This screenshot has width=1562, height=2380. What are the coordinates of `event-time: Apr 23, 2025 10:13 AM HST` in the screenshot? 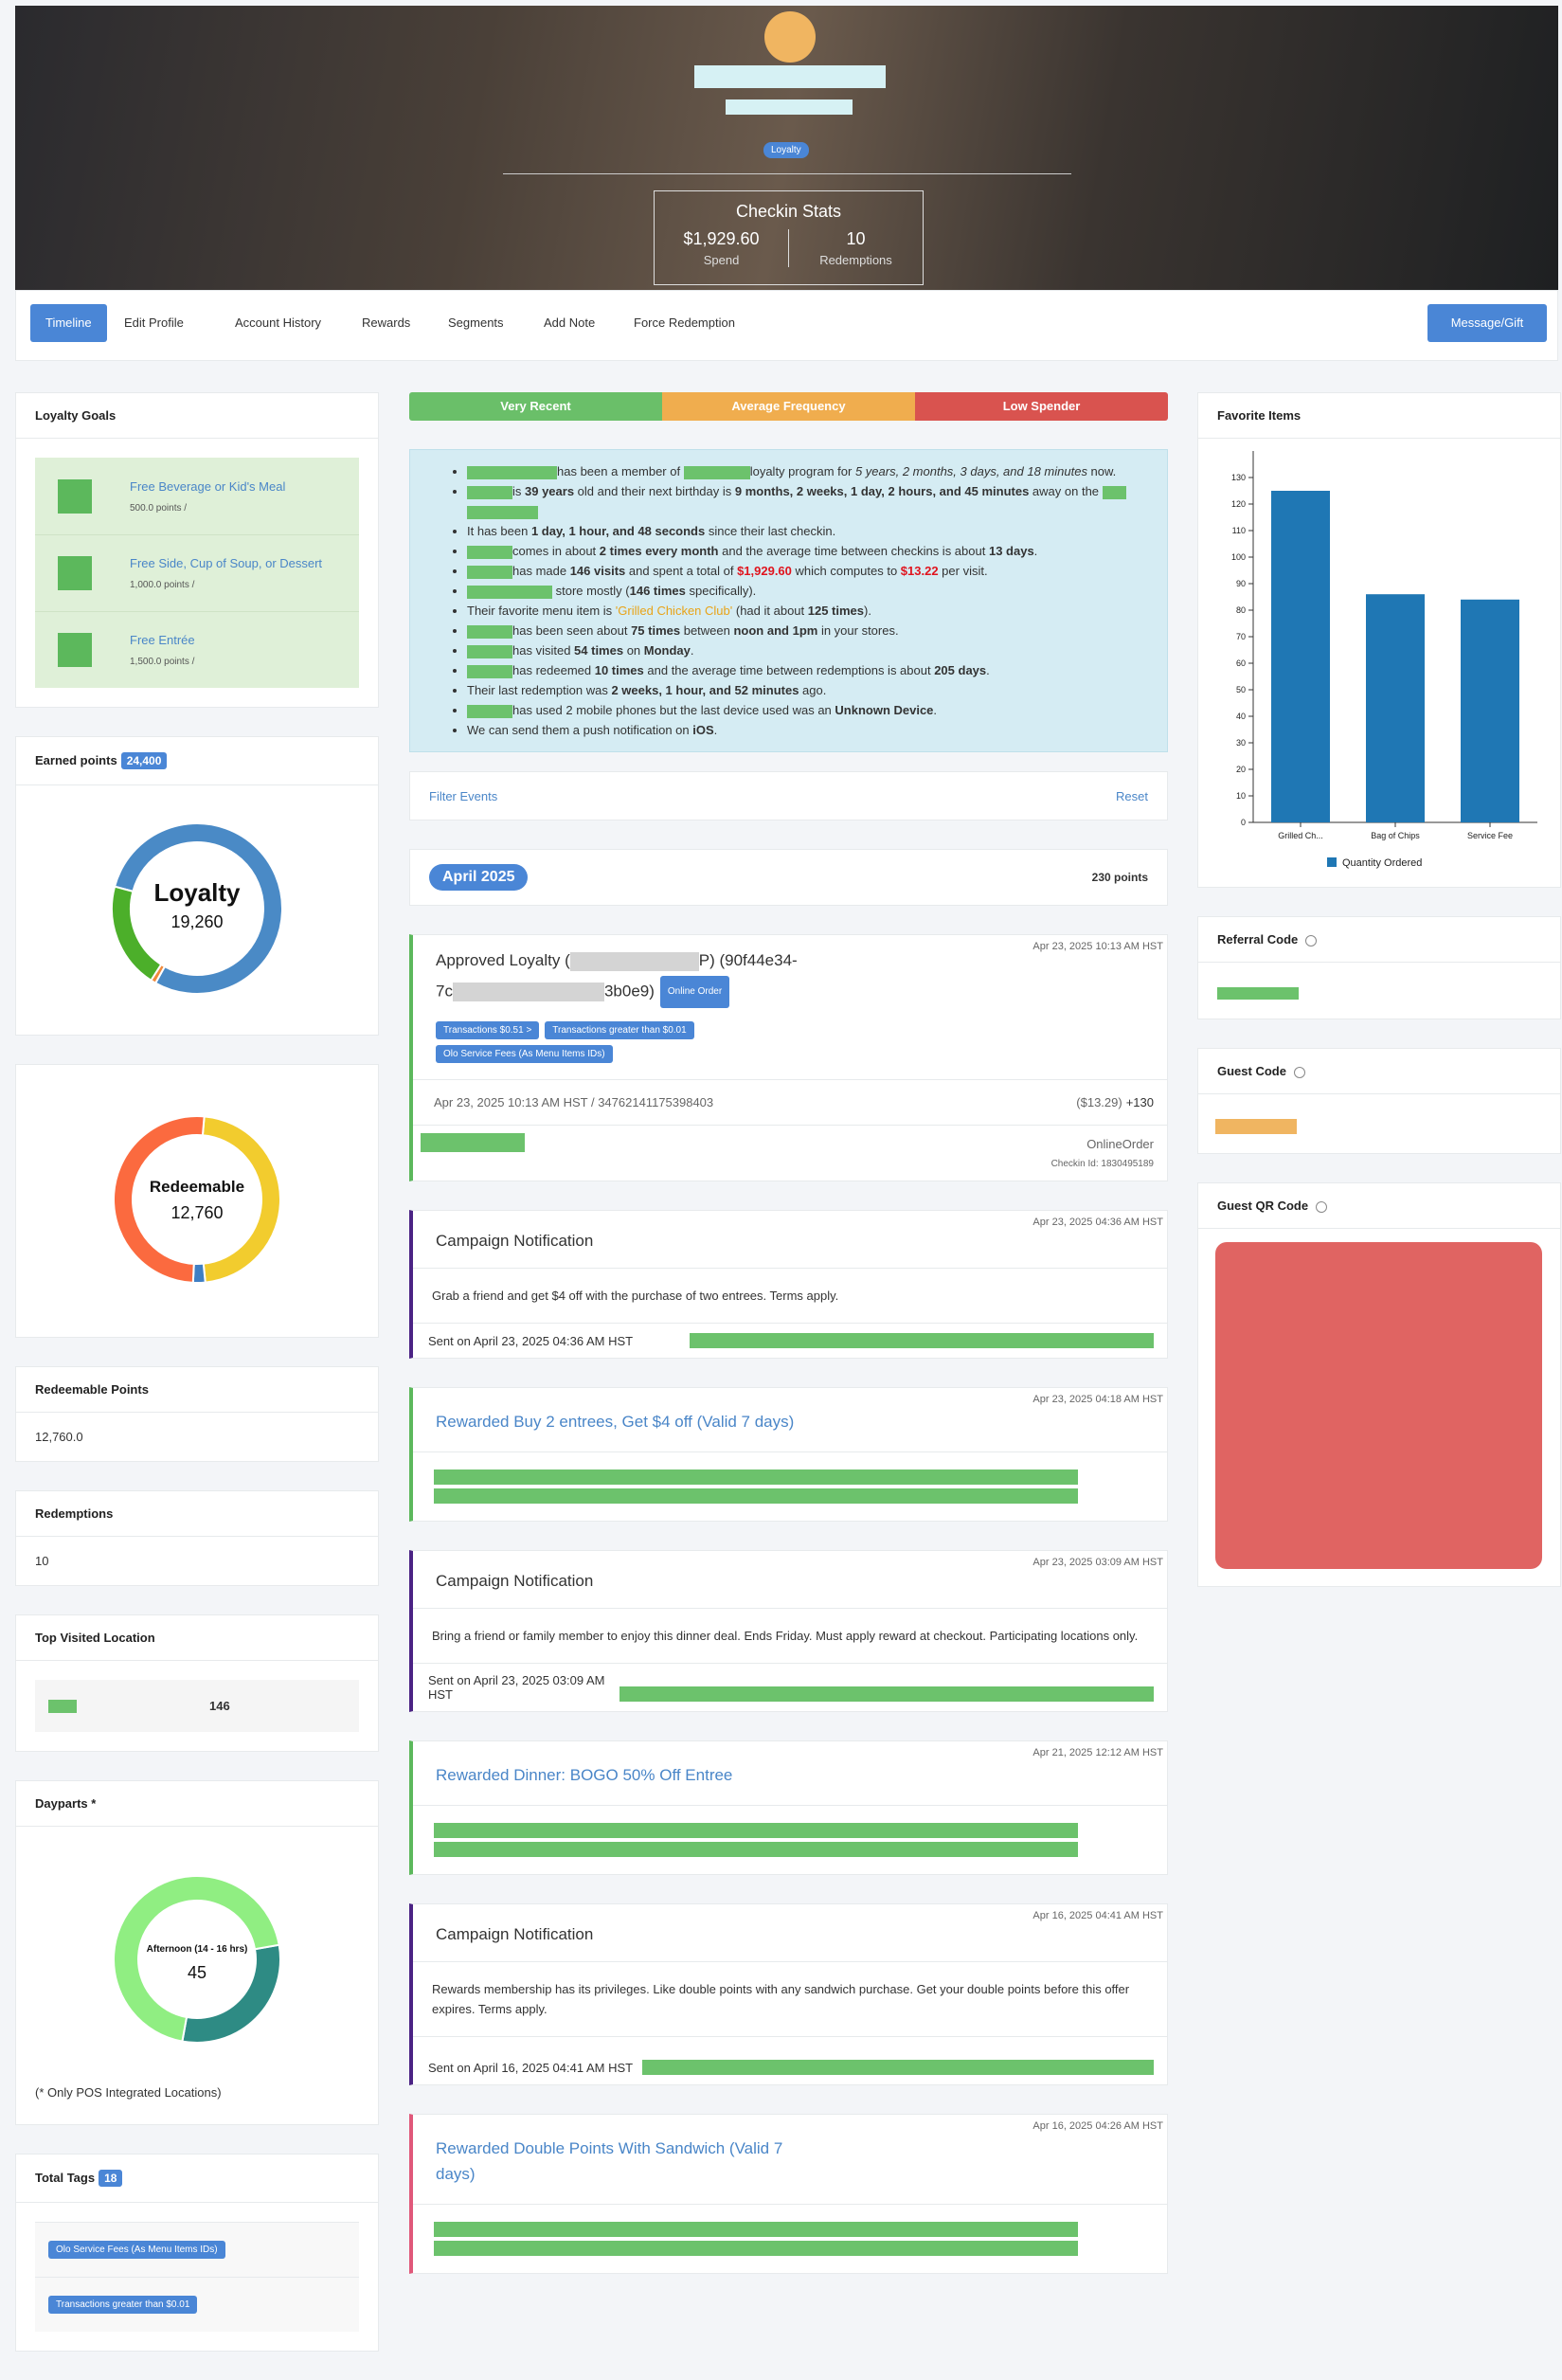 It's located at (1097, 946).